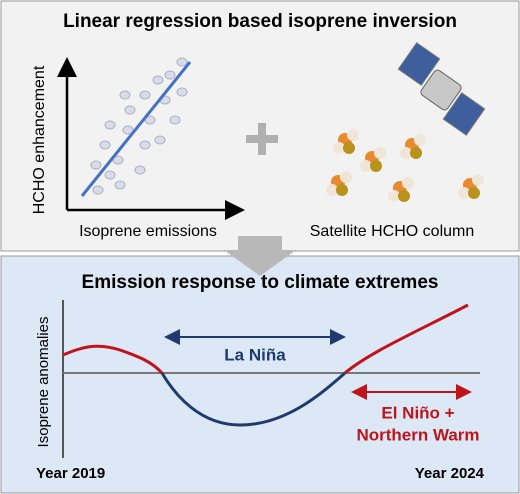 Image resolution: width=520 pixels, height=494 pixels. I want to click on el-nino-label: El Niño +, so click(417, 412).